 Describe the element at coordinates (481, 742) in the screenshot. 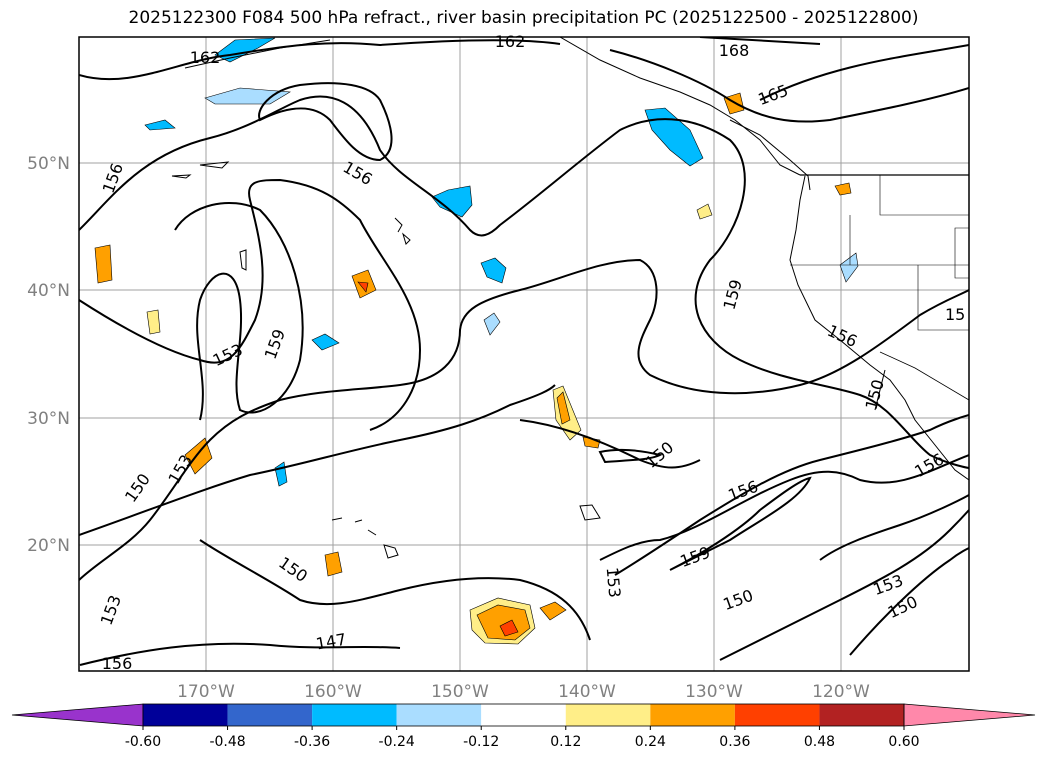

I see `colorbar-tick-label: -0.12` at that location.